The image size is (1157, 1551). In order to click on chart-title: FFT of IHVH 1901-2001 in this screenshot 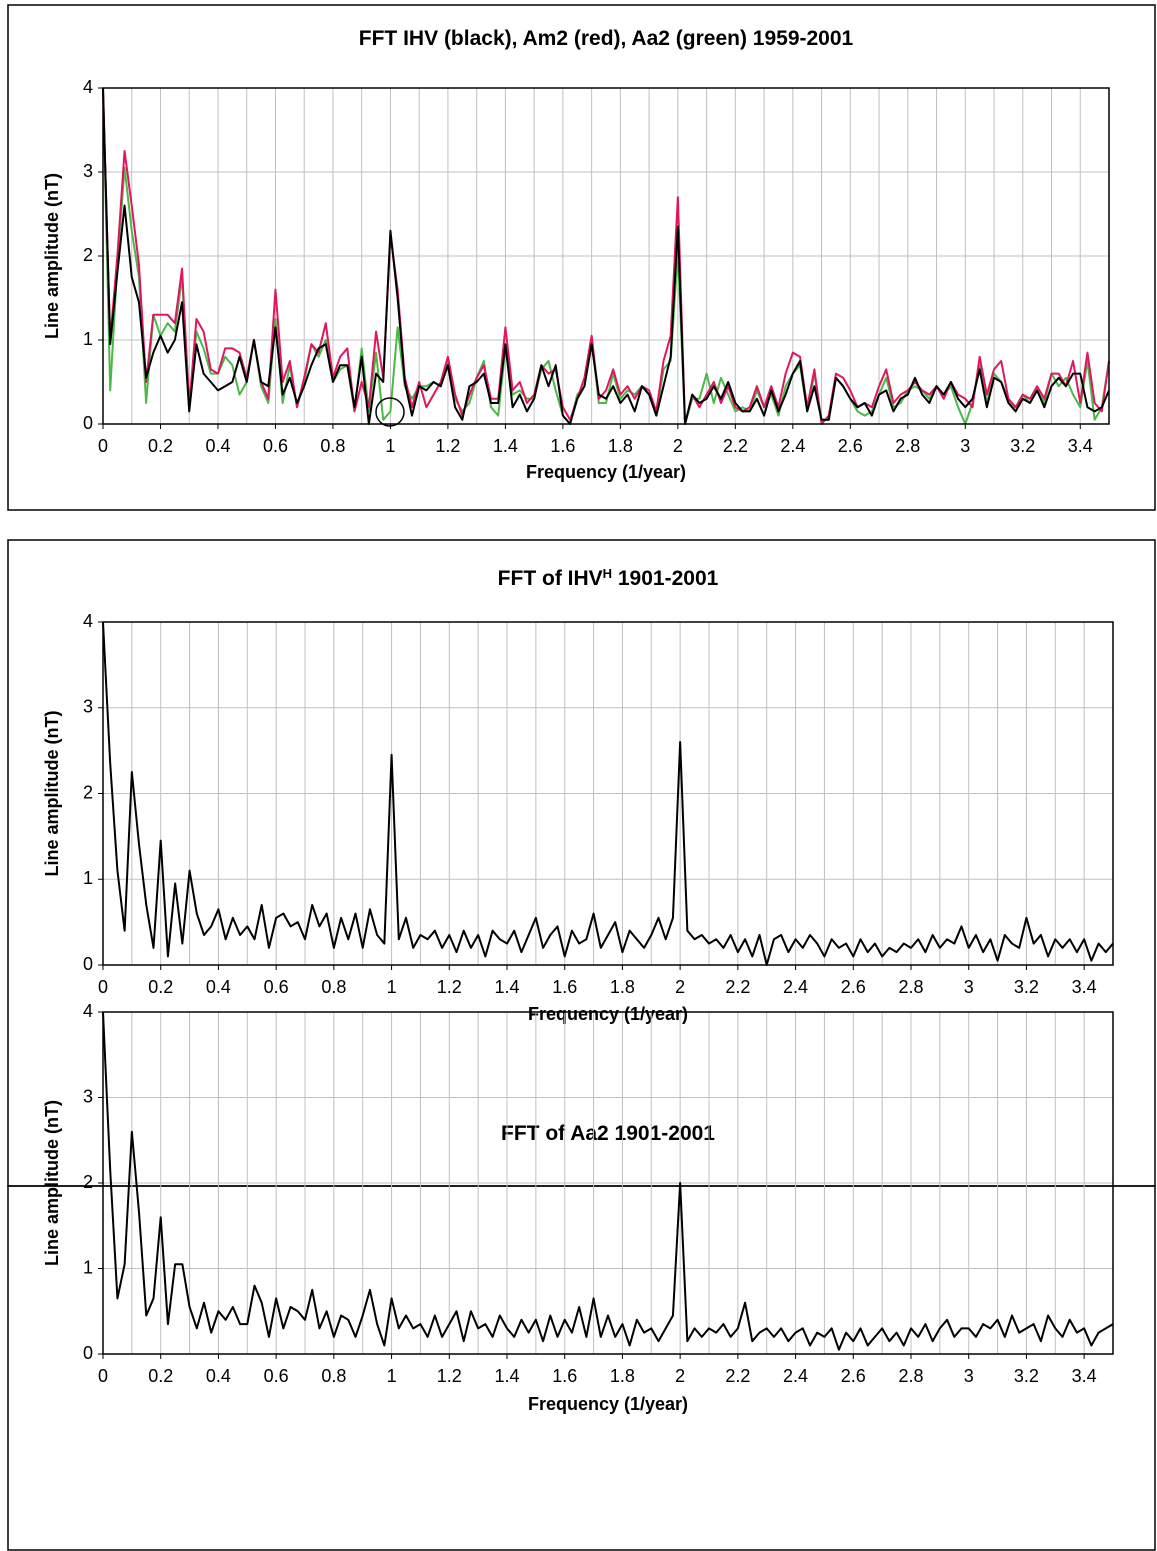, I will do `click(608, 578)`.